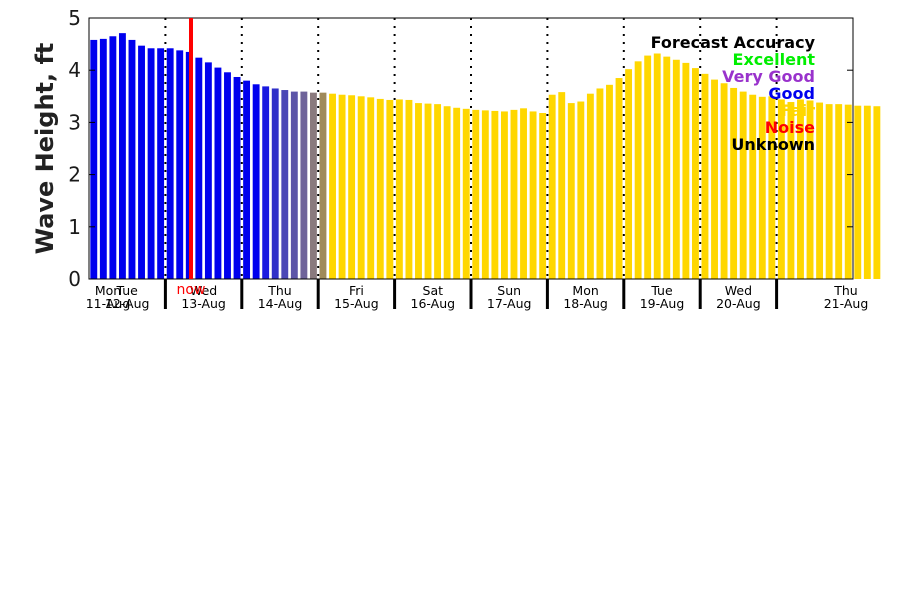  I want to click on x-day-weekday-5: Sat, so click(433, 290).